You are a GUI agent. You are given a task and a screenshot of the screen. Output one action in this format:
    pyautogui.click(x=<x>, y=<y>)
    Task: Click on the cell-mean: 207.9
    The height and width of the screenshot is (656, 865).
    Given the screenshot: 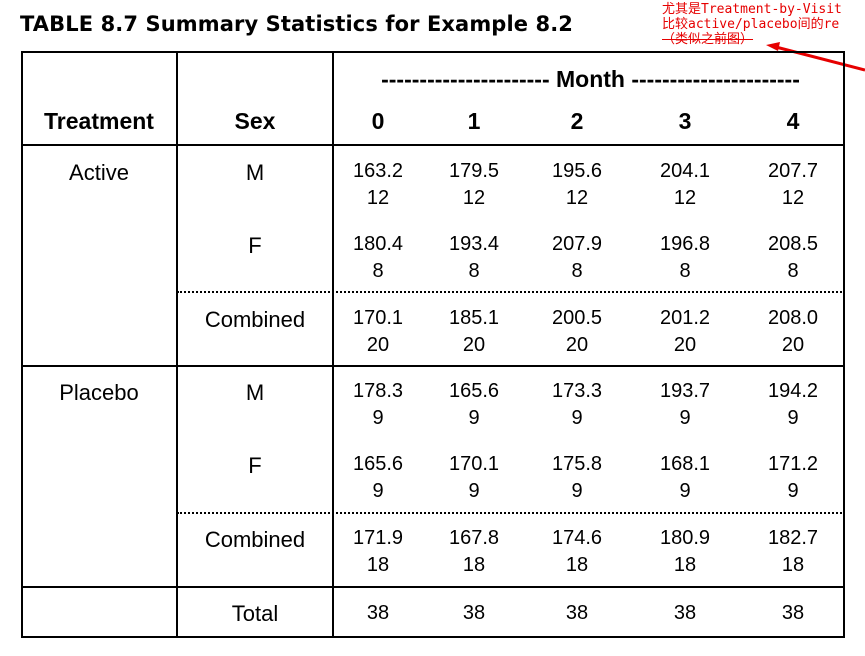 What is the action you would take?
    pyautogui.click(x=577, y=244)
    